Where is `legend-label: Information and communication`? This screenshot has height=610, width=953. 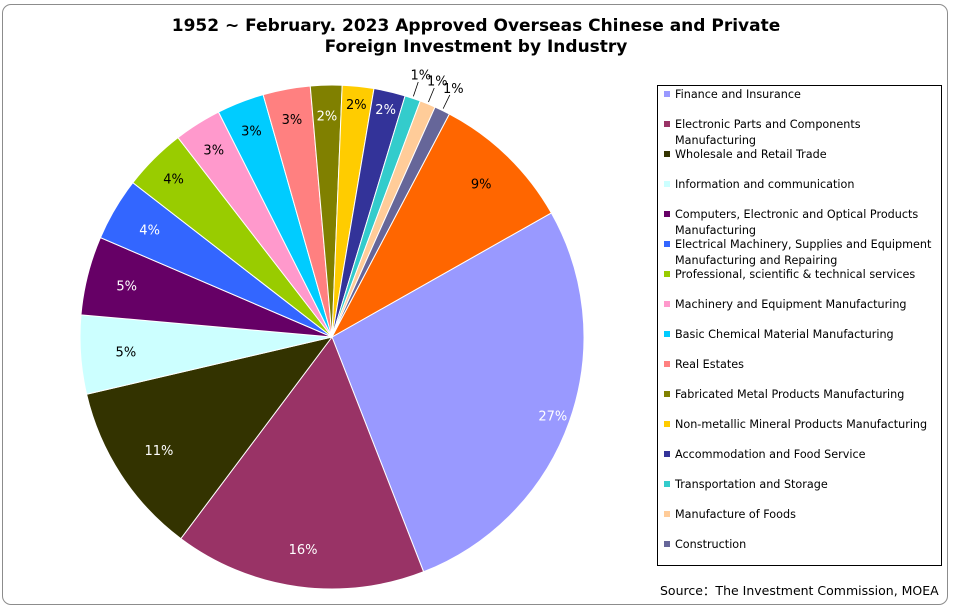
legend-label: Information and communication is located at coordinates (765, 184).